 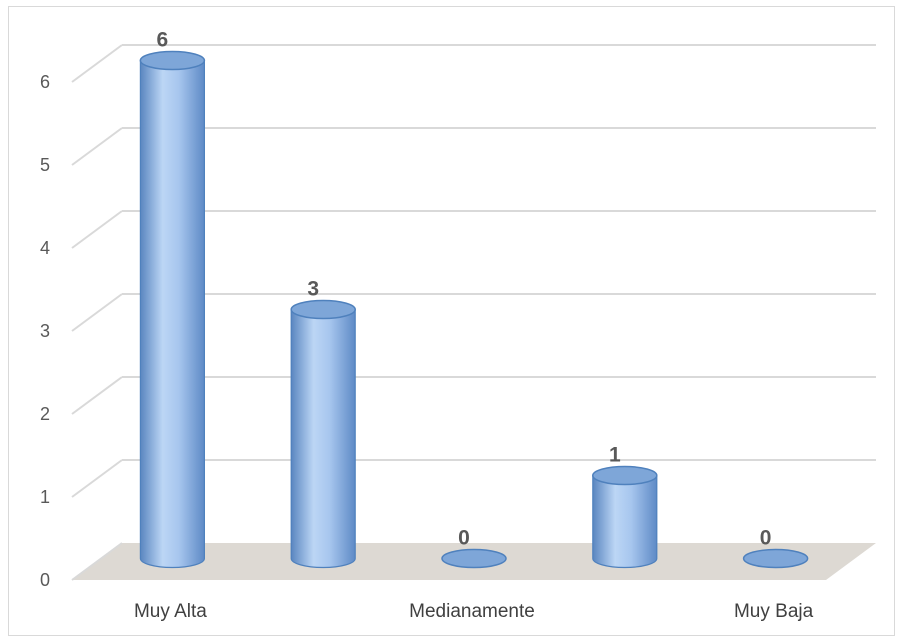 I want to click on bar-baja, so click(x=625, y=517).